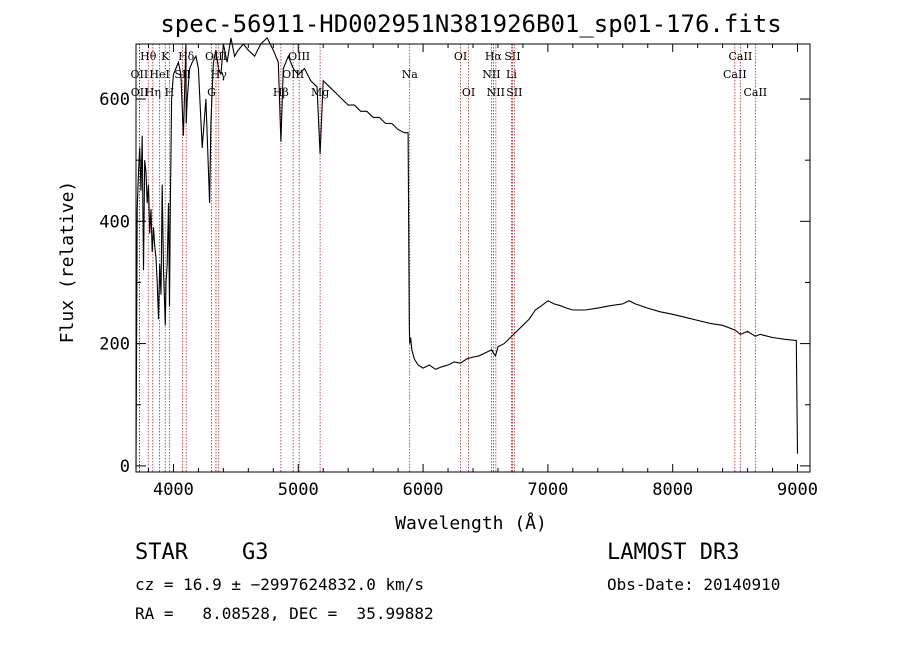 This screenshot has height=649, width=900. What do you see at coordinates (514, 92) in the screenshot?
I see `line-label-low-8: SII` at bounding box center [514, 92].